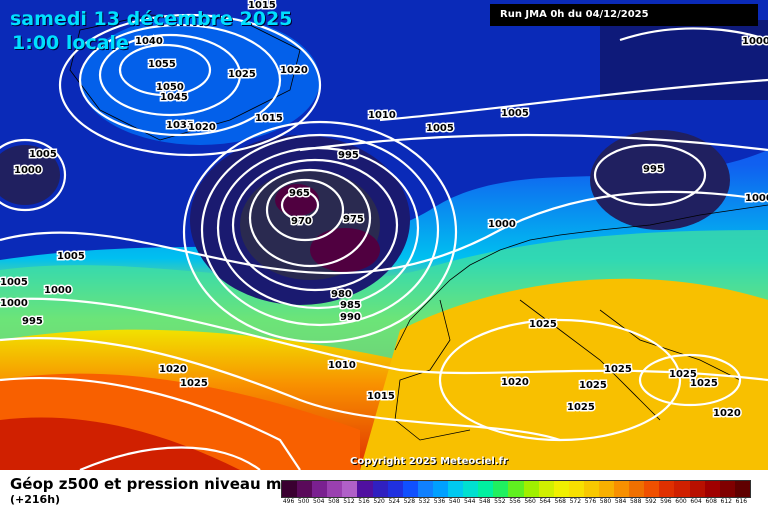 This screenshot has height=512, width=768. What do you see at coordinates (162, 64) in the screenshot?
I see `isobar-label: 1055` at bounding box center [162, 64].